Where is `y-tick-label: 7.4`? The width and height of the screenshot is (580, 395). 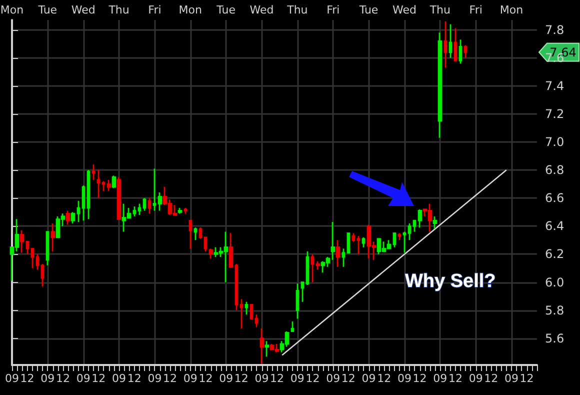
y-tick-label: 7.4 is located at coordinates (554, 85).